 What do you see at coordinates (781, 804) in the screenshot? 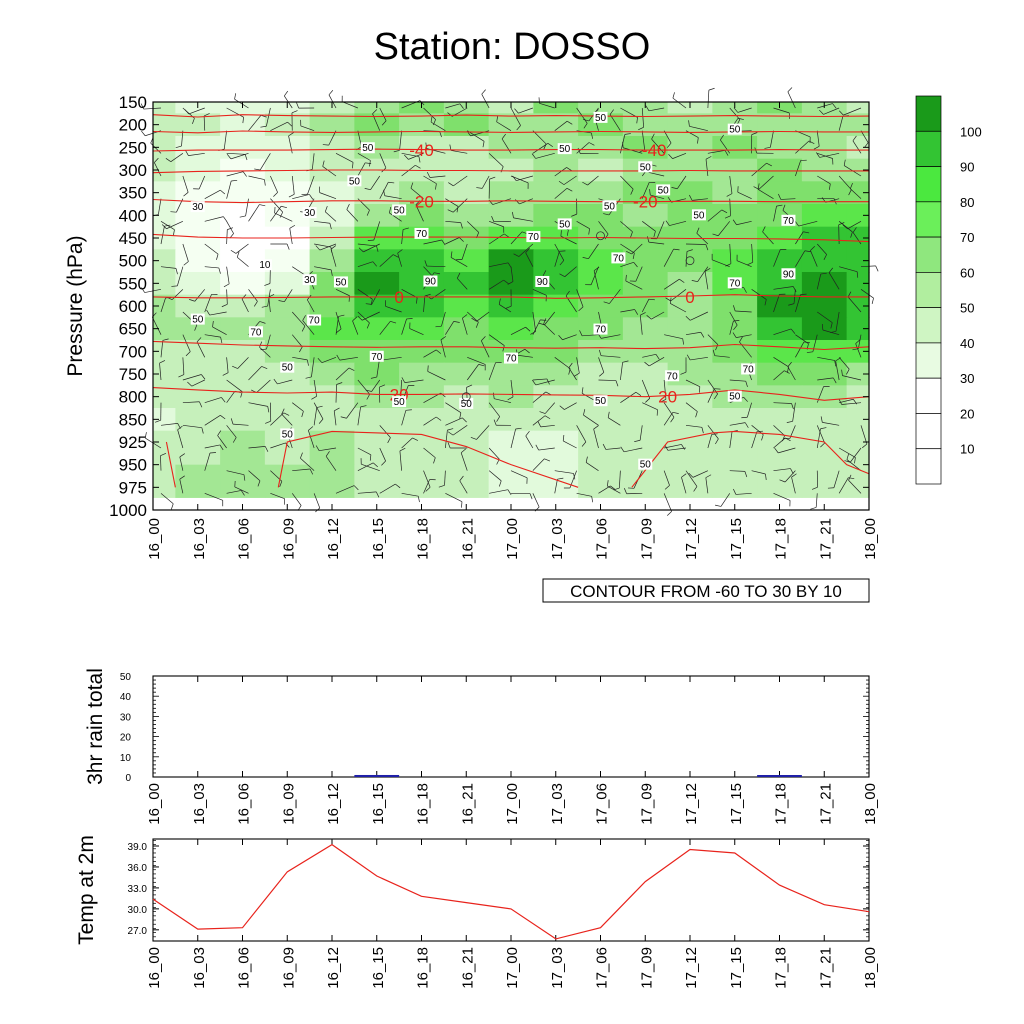
I see `x-tick-label: 17_18` at bounding box center [781, 804].